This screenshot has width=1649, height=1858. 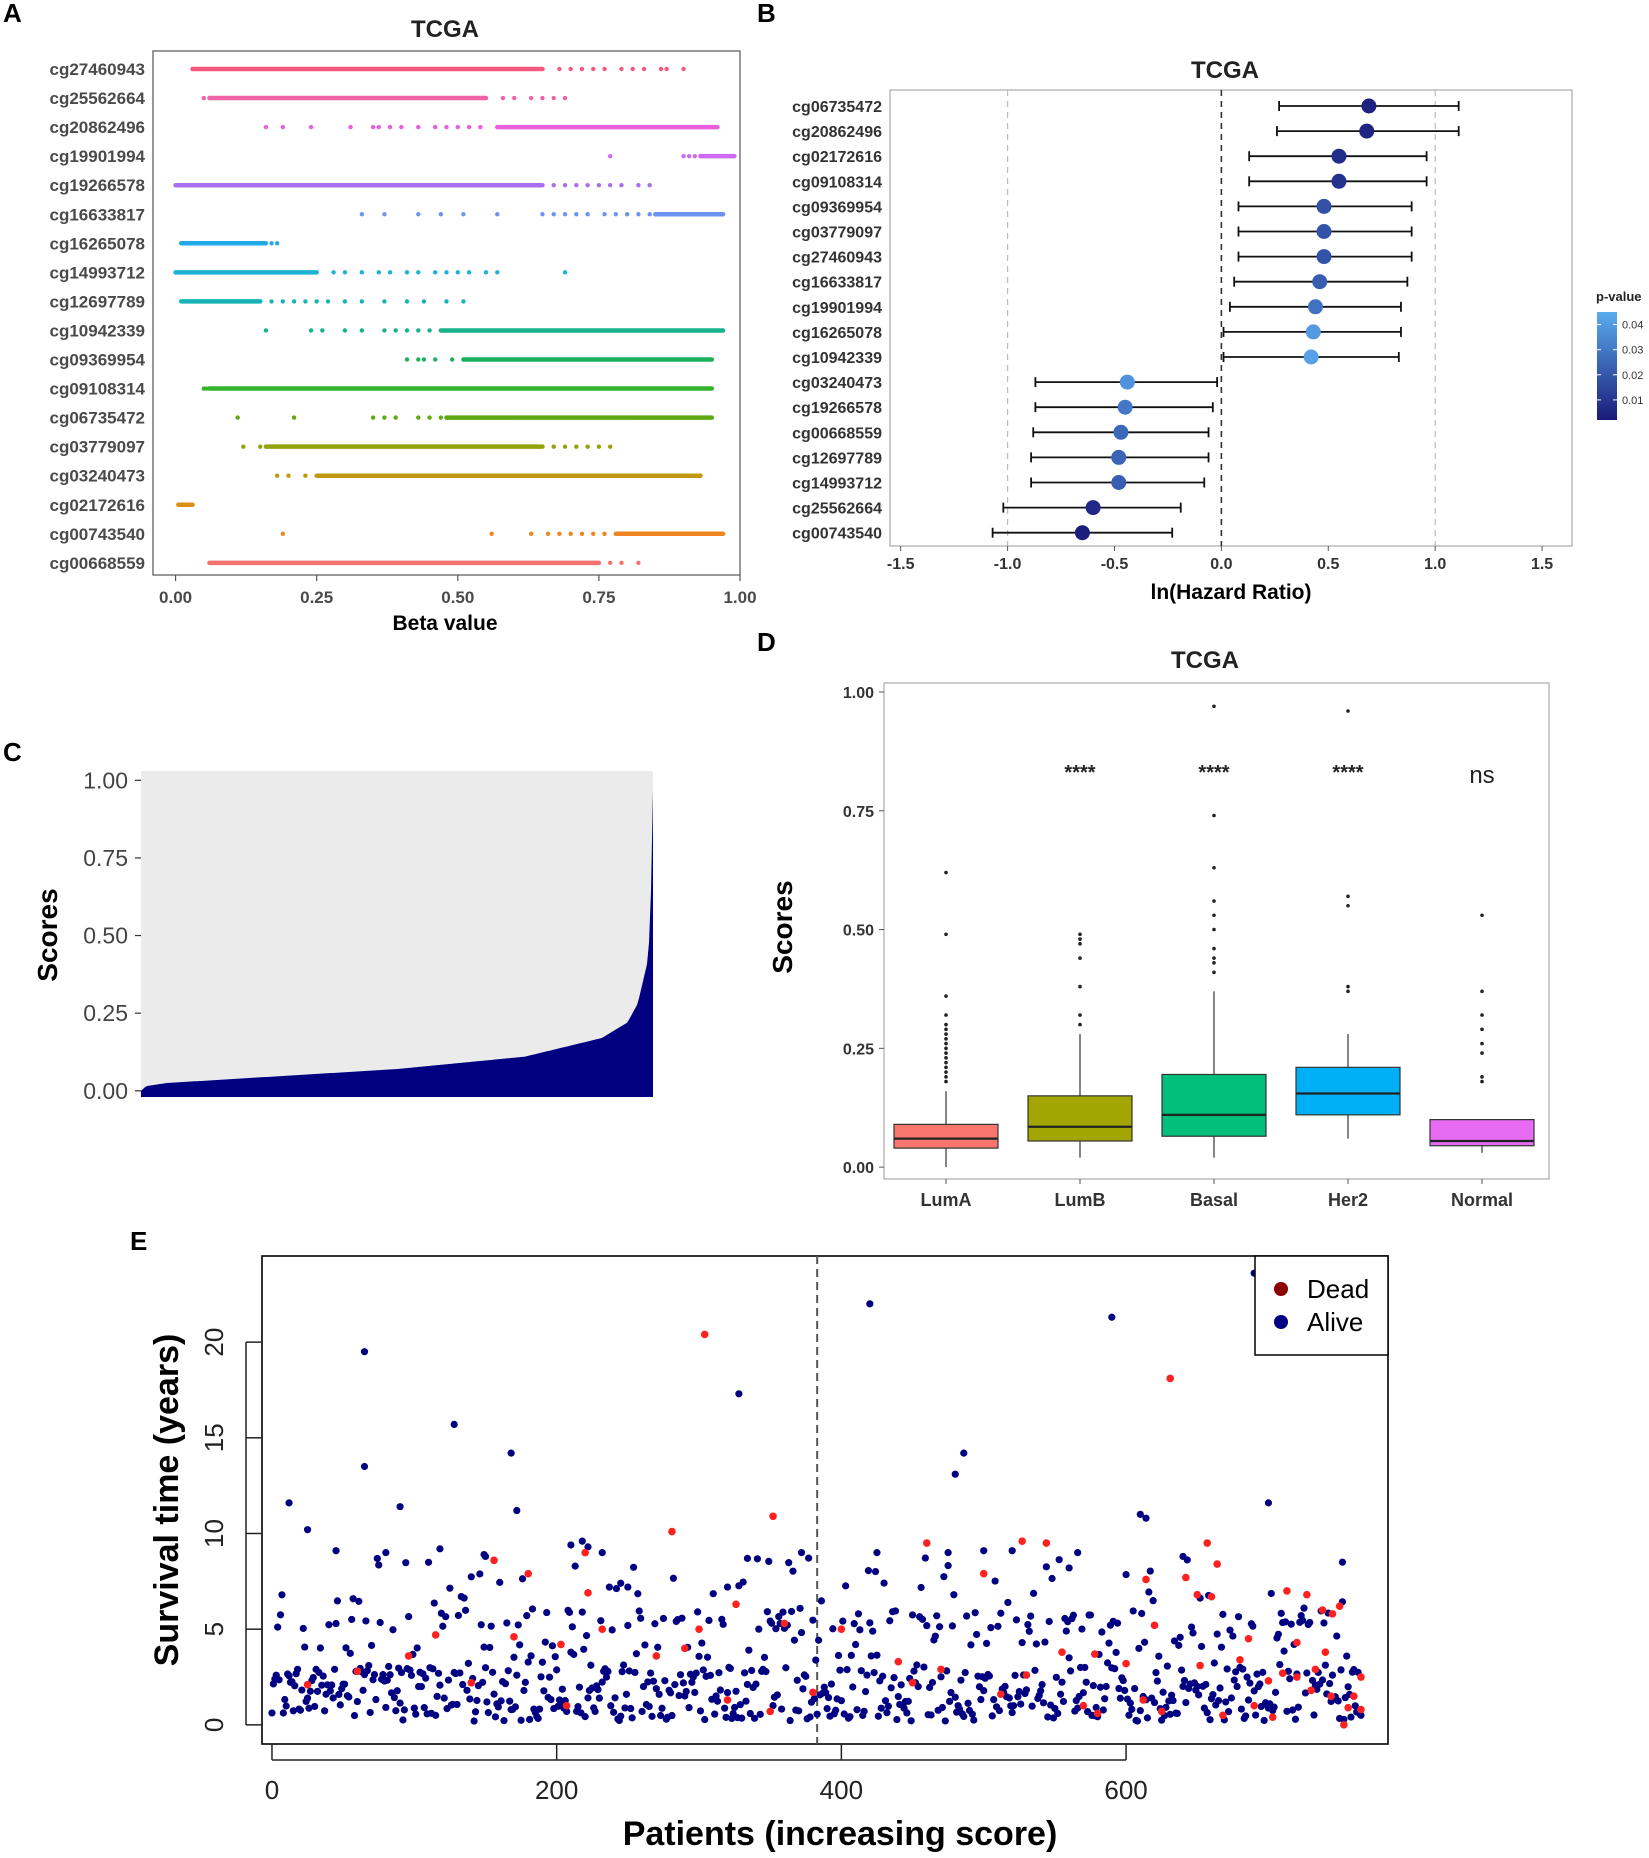 I want to click on panel-a-probe-label: cg25562664, so click(x=98, y=98).